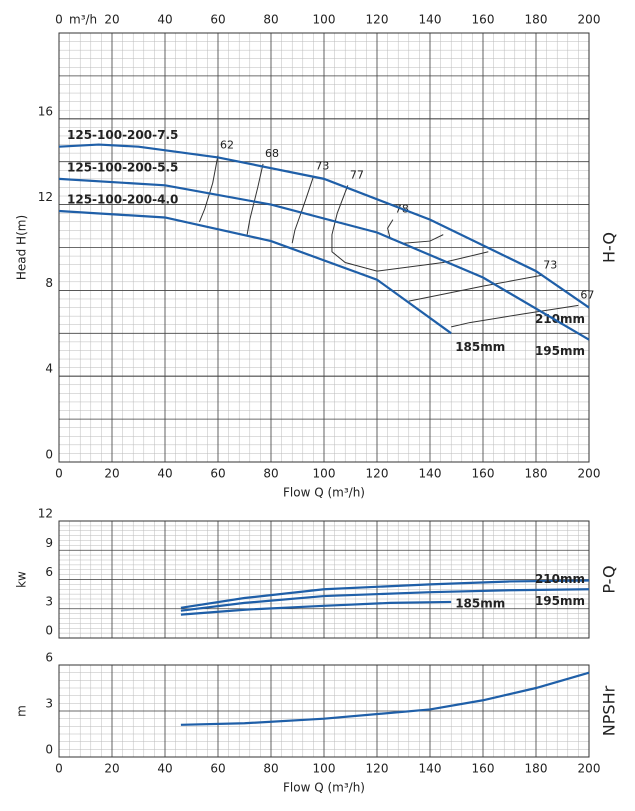  Describe the element at coordinates (589, 20) in the screenshot. I see `top-tick-label: 200` at that location.